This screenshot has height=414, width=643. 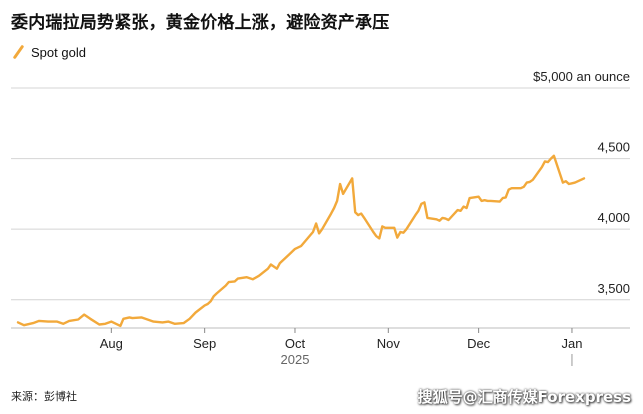 What do you see at coordinates (58, 52) in the screenshot?
I see `legend-label: Spot gold` at bounding box center [58, 52].